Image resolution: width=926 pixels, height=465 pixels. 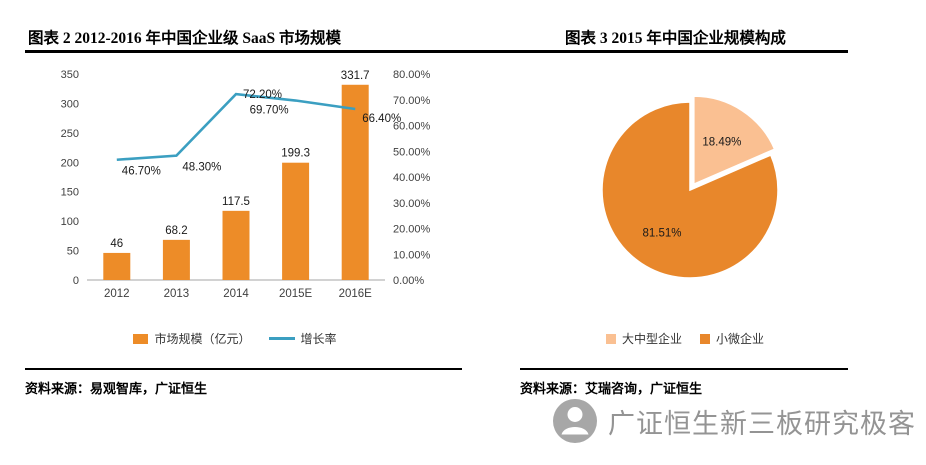 What do you see at coordinates (177, 294) in the screenshot?
I see `x-axis-category: 2013` at bounding box center [177, 294].